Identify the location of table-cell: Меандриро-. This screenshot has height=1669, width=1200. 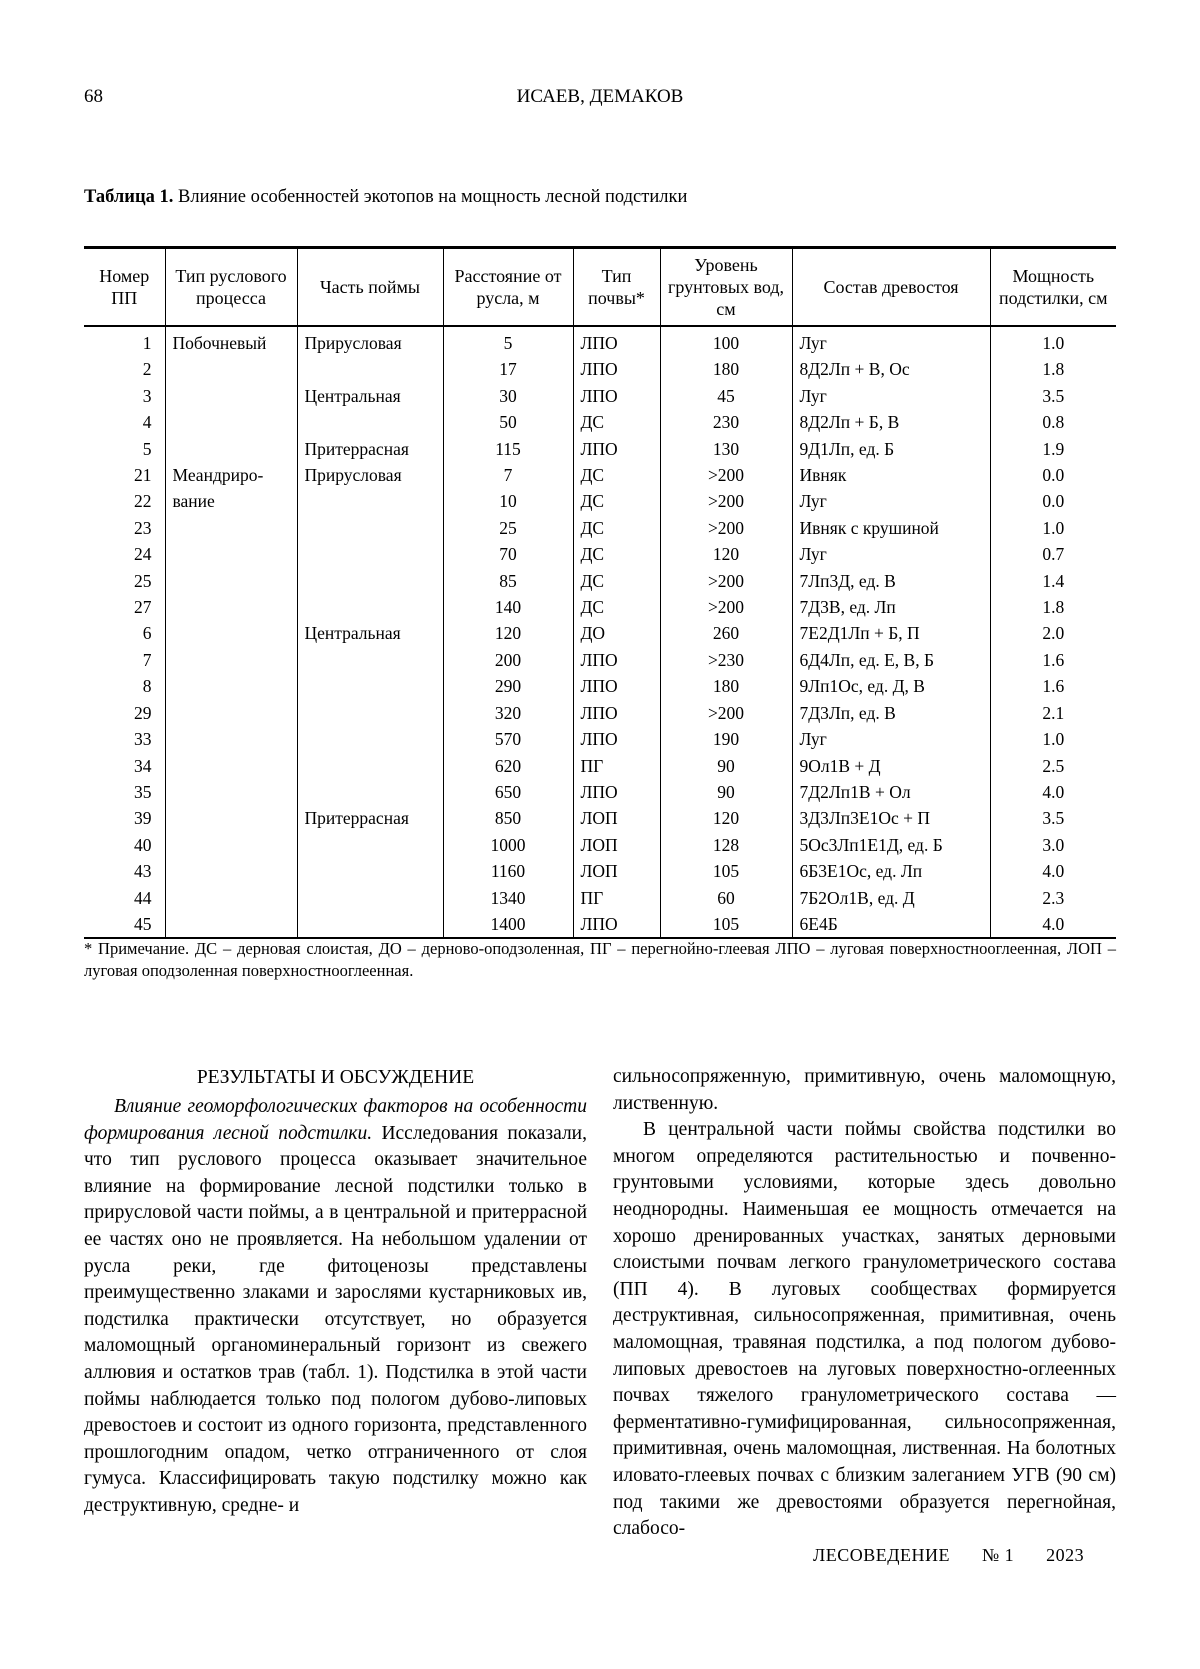
(230, 475).